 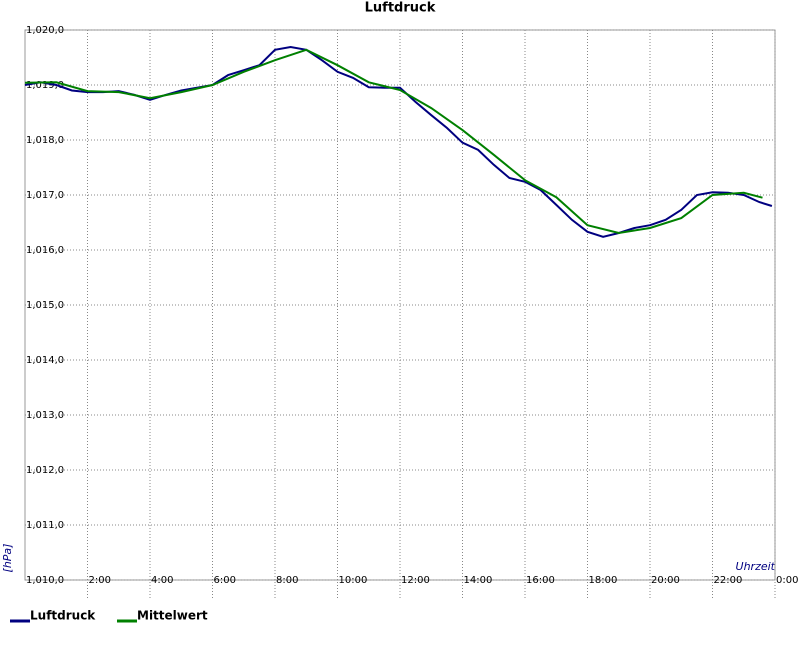 What do you see at coordinates (603, 580) in the screenshot?
I see `x-tick-label: 18:00` at bounding box center [603, 580].